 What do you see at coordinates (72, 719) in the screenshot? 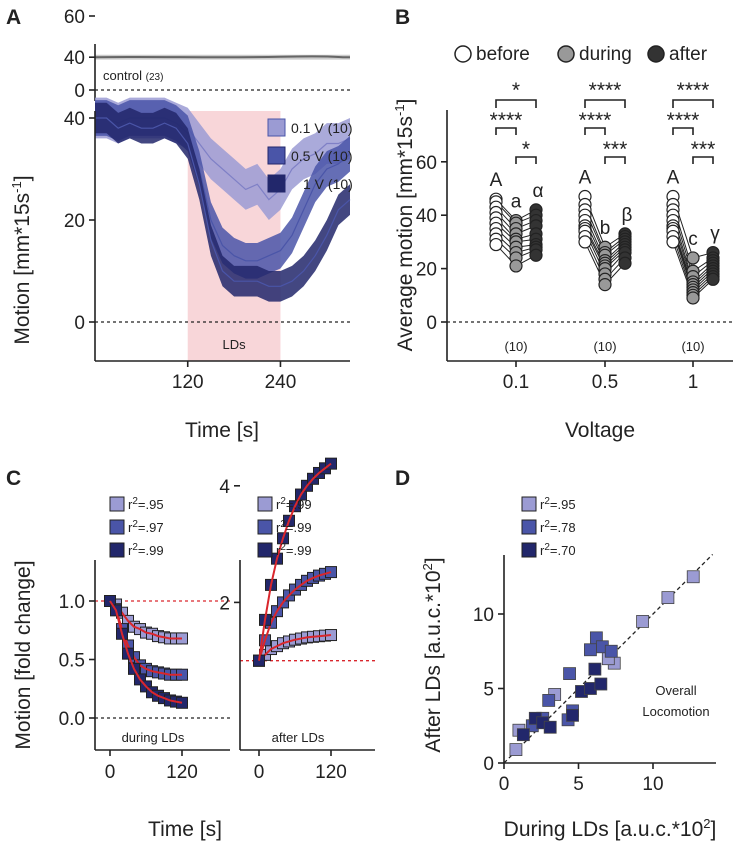
I see `y-tick-label: 0.0` at bounding box center [72, 719].